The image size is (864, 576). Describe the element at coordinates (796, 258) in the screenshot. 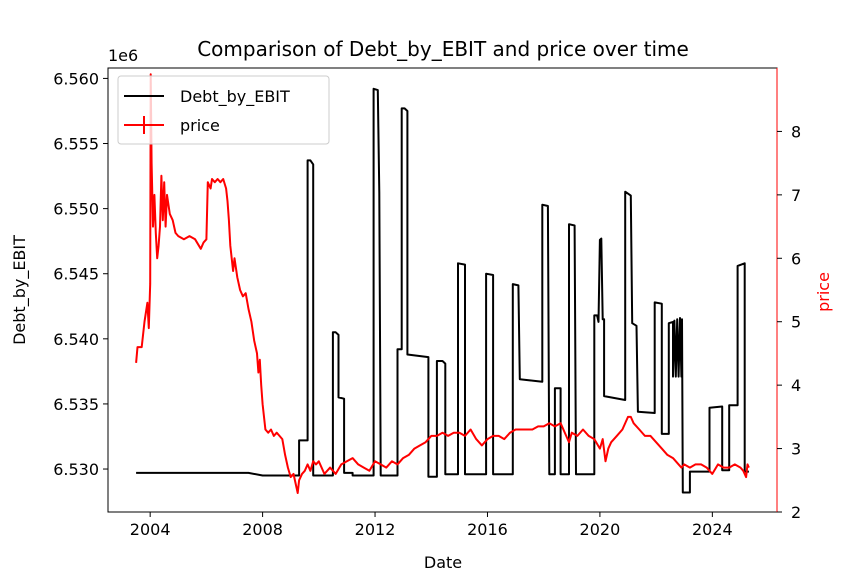

I see `right-y-tick-label: 6` at that location.